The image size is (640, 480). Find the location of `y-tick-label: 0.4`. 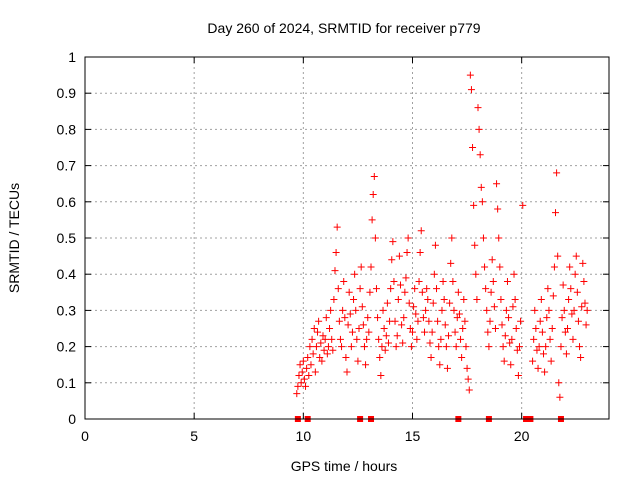

y-tick-label: 0.4 is located at coordinates (67, 274).